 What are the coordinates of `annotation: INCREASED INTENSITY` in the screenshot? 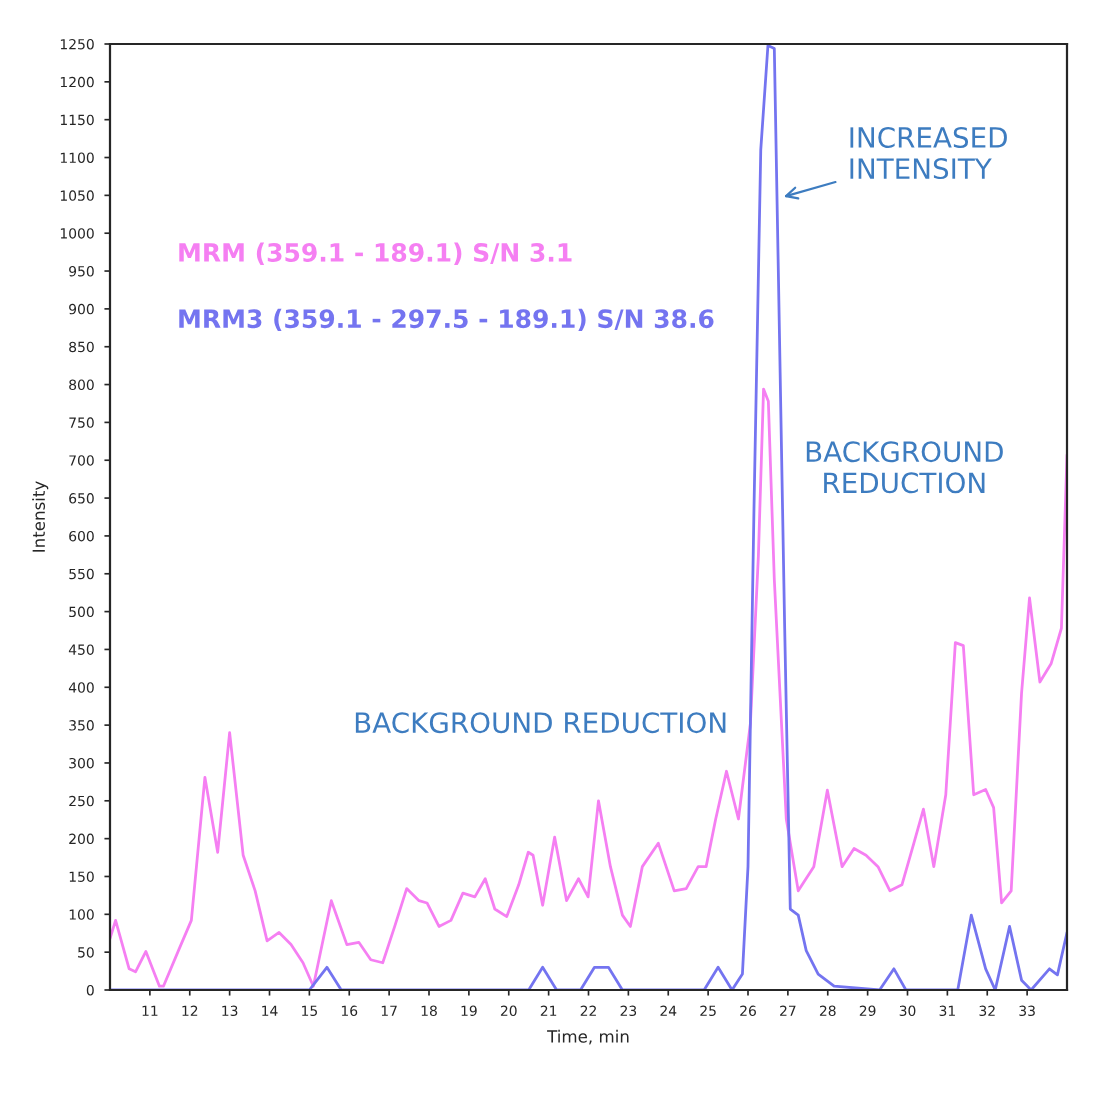 It's located at (928, 153).